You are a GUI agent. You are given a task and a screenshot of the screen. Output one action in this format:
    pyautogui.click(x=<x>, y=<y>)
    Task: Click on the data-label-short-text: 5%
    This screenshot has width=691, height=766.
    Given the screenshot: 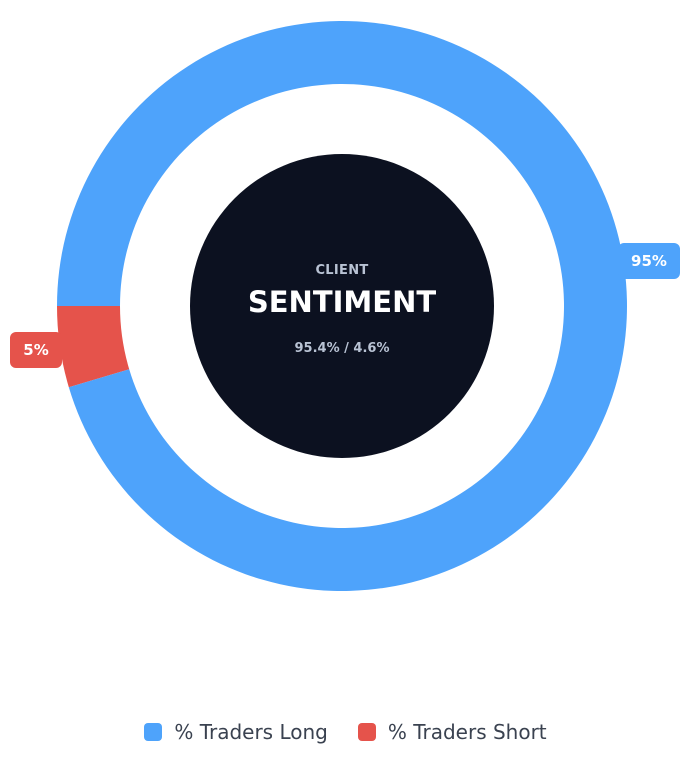 What is the action you would take?
    pyautogui.click(x=35, y=350)
    